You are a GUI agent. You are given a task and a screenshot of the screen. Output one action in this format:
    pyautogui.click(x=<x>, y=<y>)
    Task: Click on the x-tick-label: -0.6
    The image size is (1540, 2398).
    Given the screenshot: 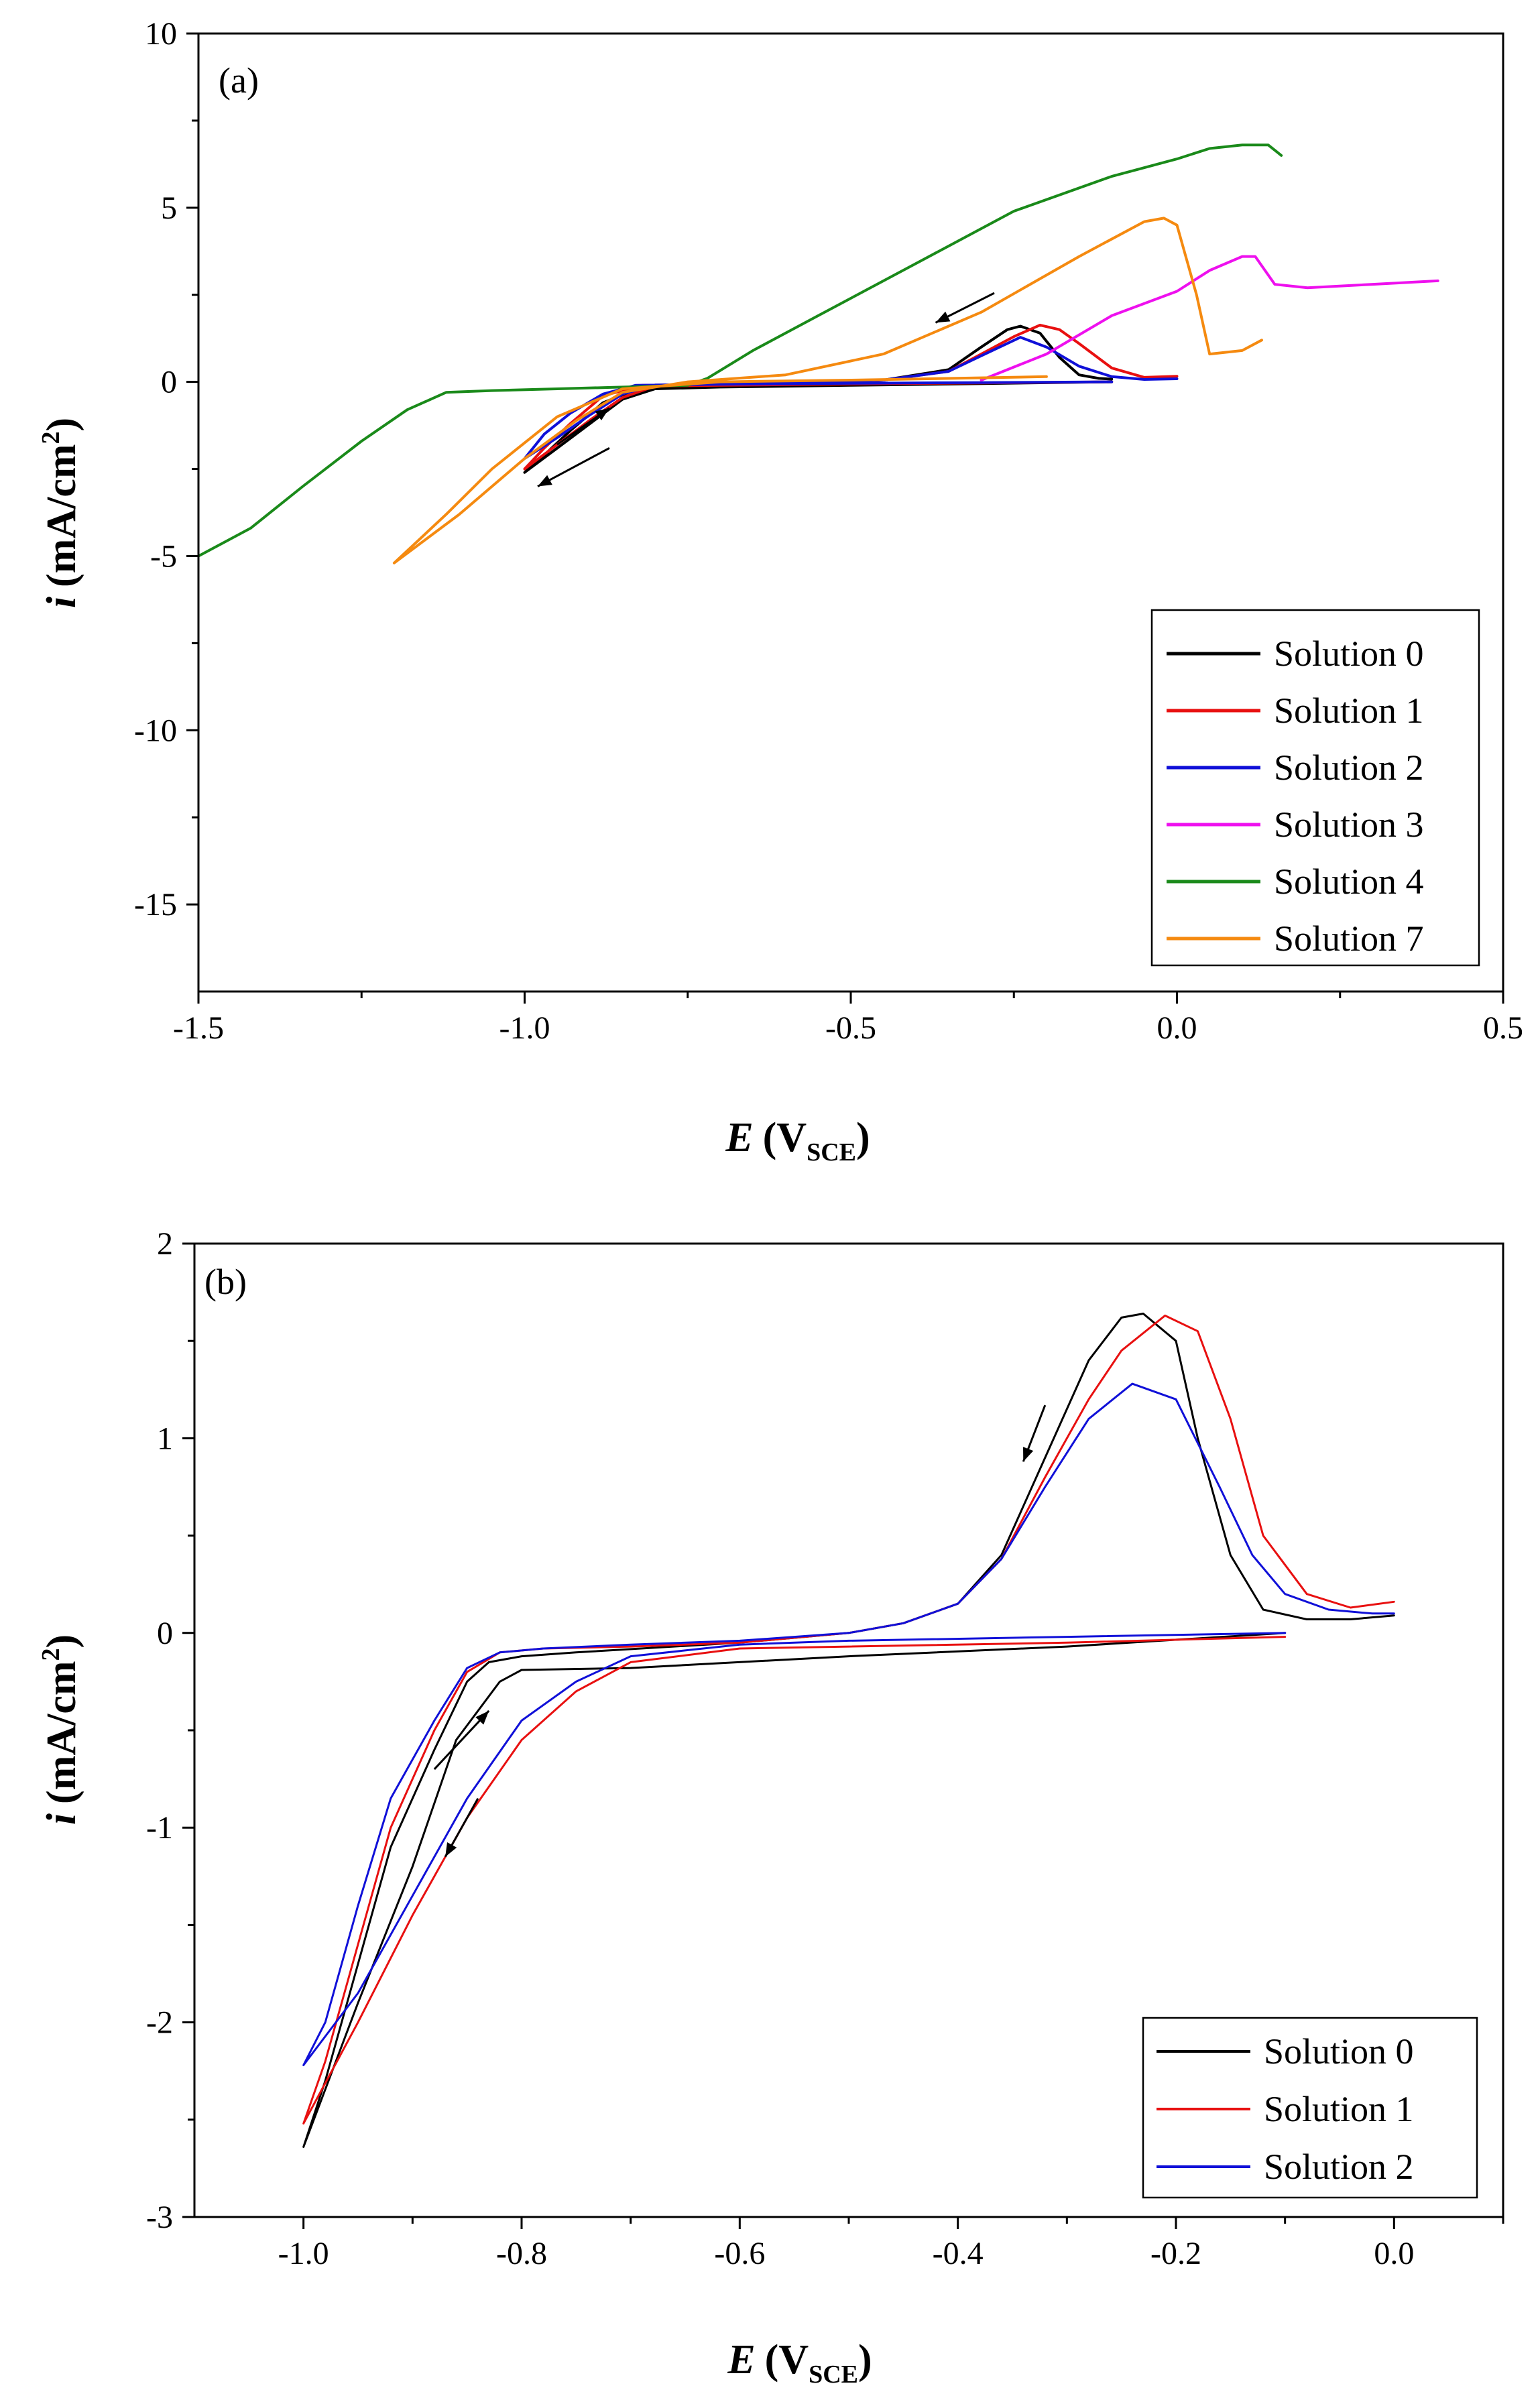 What is the action you would take?
    pyautogui.click(x=739, y=2253)
    